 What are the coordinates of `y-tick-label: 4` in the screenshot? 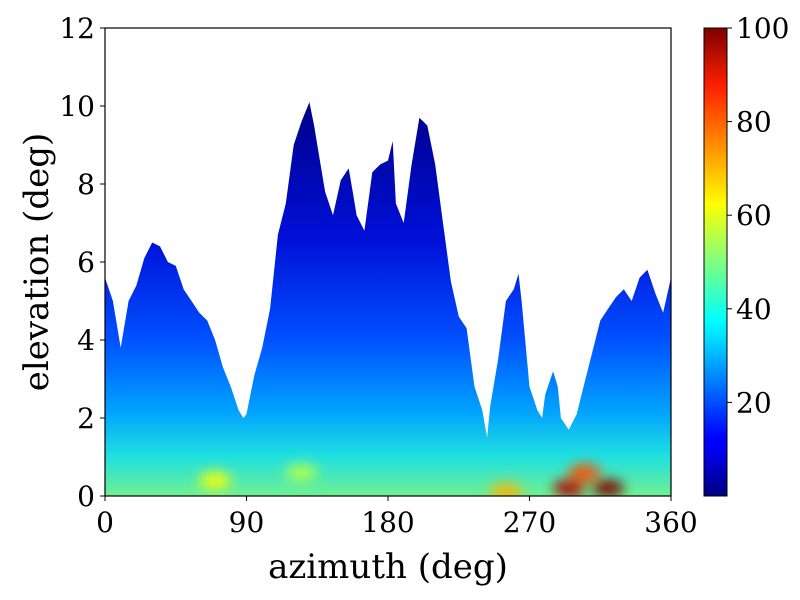 It's located at (86, 340).